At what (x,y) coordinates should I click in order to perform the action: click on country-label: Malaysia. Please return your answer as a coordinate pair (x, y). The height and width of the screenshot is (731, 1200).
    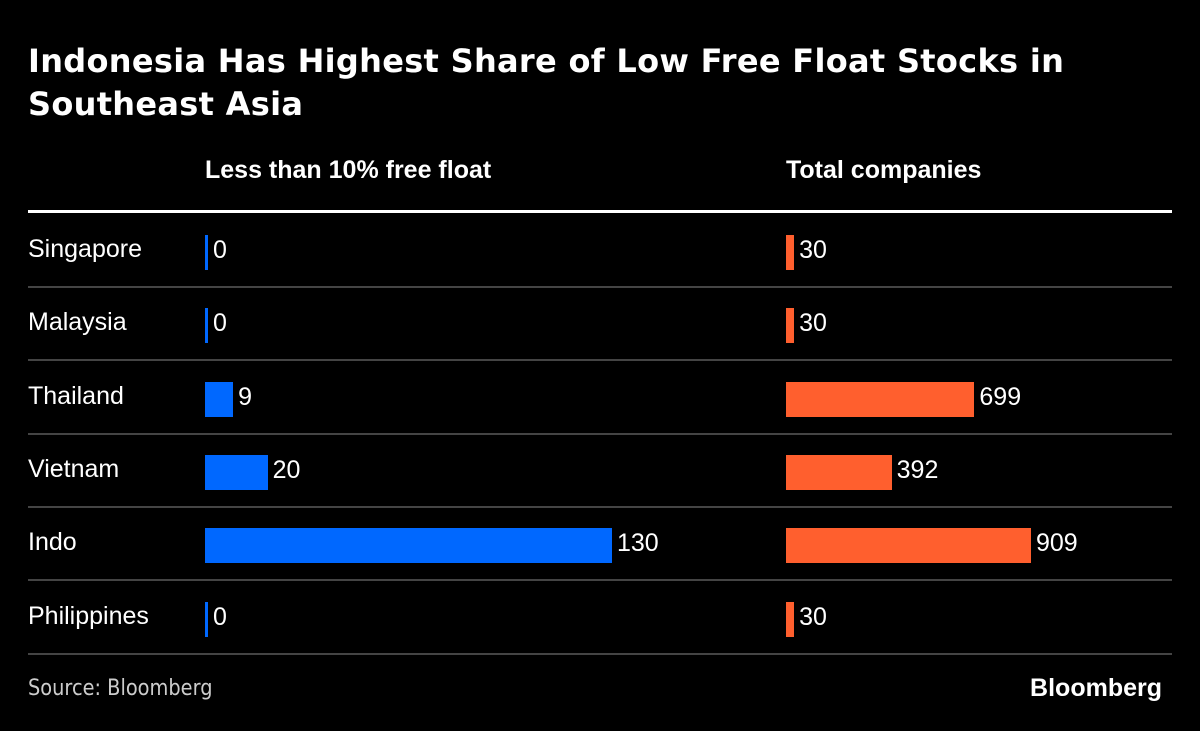
    Looking at the image, I should click on (77, 322).